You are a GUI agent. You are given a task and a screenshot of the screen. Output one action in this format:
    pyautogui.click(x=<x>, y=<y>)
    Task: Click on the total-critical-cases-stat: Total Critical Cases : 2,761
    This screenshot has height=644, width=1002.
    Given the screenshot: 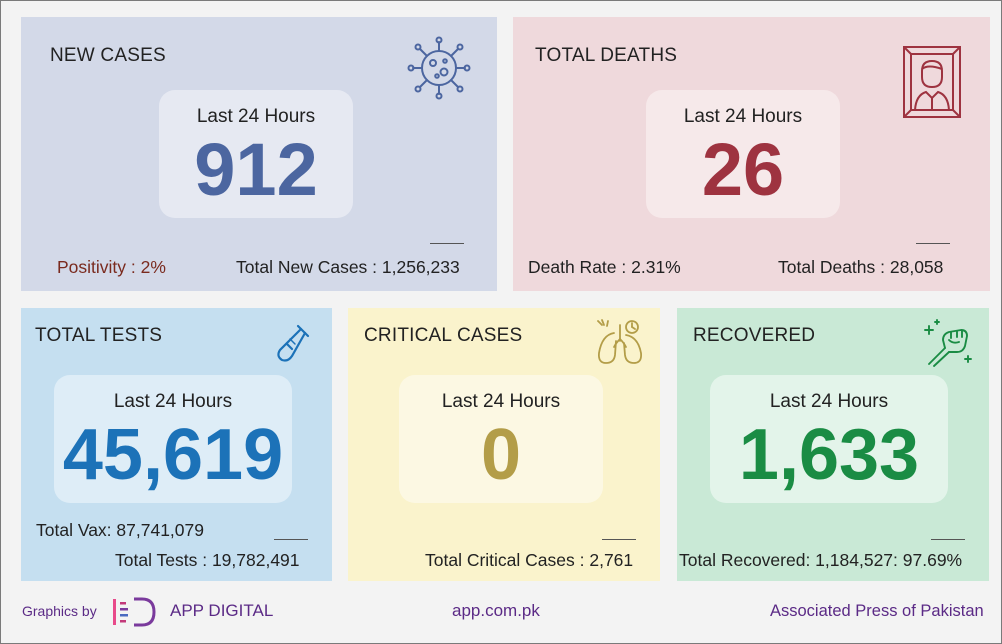 What is the action you would take?
    pyautogui.click(x=529, y=560)
    